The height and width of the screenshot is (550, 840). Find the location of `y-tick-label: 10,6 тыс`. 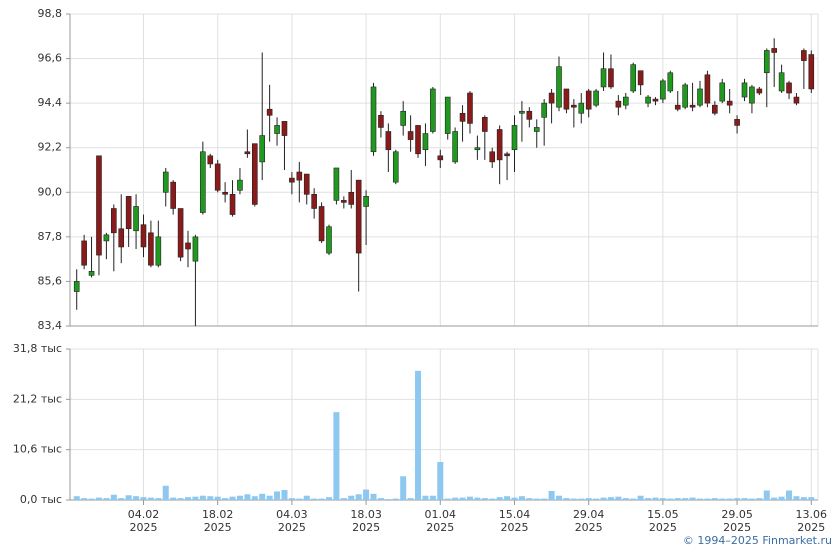

y-tick-label: 10,6 тыс is located at coordinates (37, 449).